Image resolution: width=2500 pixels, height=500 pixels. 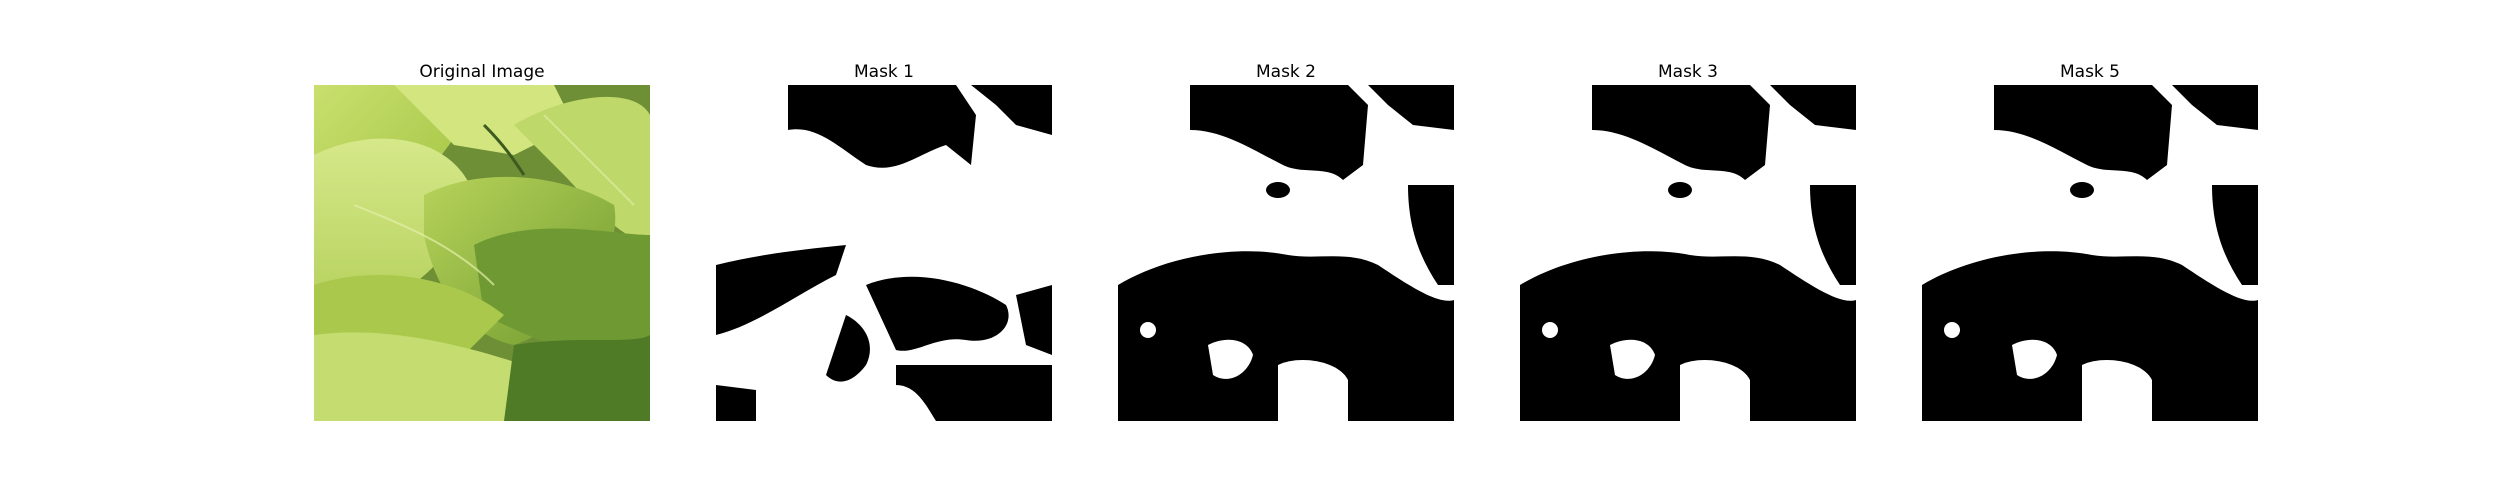 What do you see at coordinates (1285, 72) in the screenshot?
I see `panel-title: Mask 2` at bounding box center [1285, 72].